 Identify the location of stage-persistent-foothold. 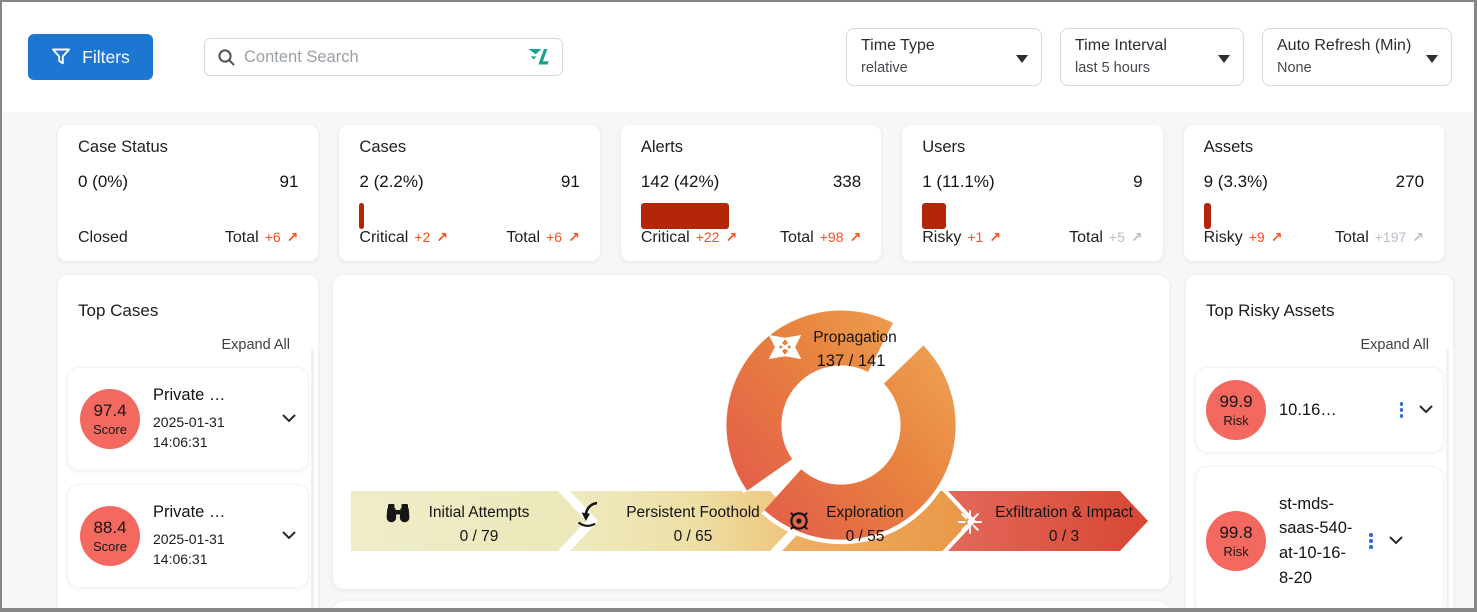
(684, 521).